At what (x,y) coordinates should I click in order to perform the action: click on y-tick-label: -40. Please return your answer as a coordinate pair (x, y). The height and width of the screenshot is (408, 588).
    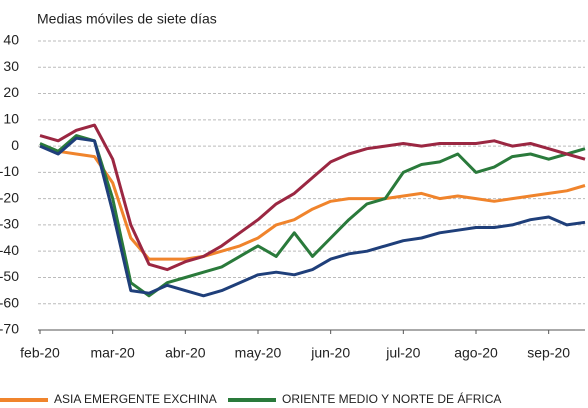
    Looking at the image, I should click on (9, 250).